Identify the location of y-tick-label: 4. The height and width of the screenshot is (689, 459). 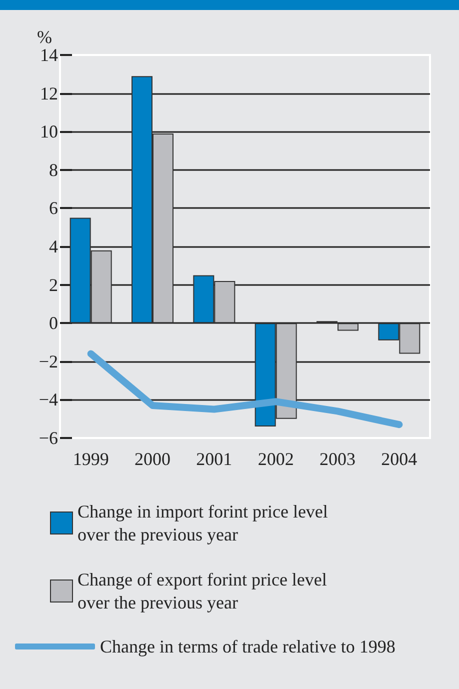
(53, 246).